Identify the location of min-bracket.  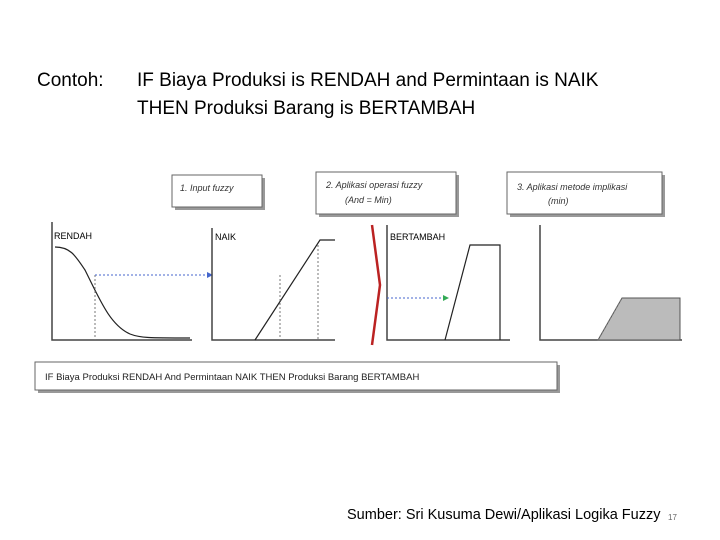
(376, 285).